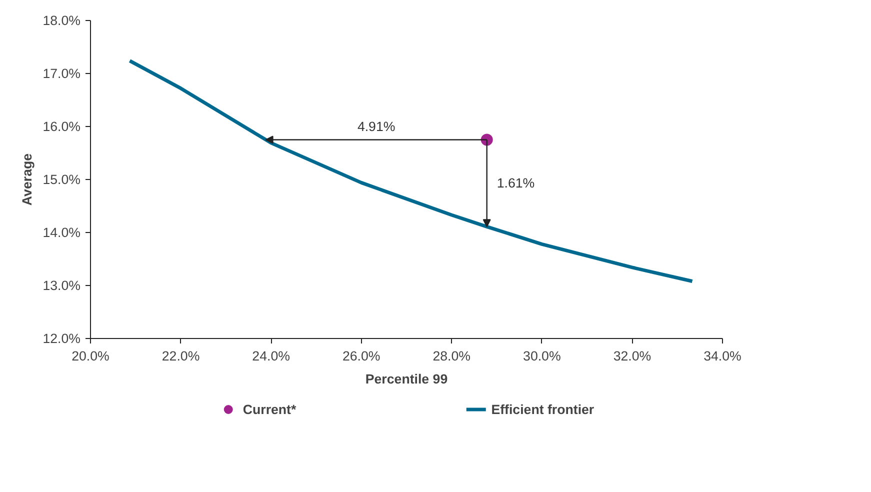  What do you see at coordinates (515, 183) in the screenshot?
I see `annotation: 1.61%` at bounding box center [515, 183].